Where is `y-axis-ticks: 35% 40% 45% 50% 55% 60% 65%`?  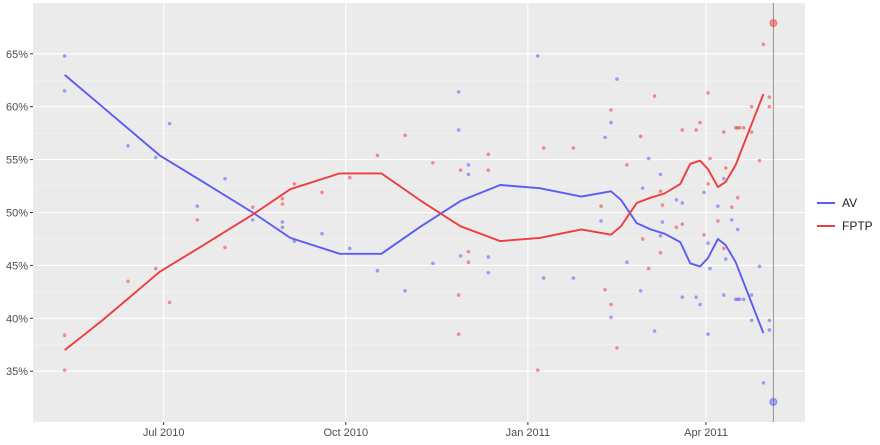 y-axis-ticks: 35% 40% 45% 50% 55% 60% 65% is located at coordinates (19, 213).